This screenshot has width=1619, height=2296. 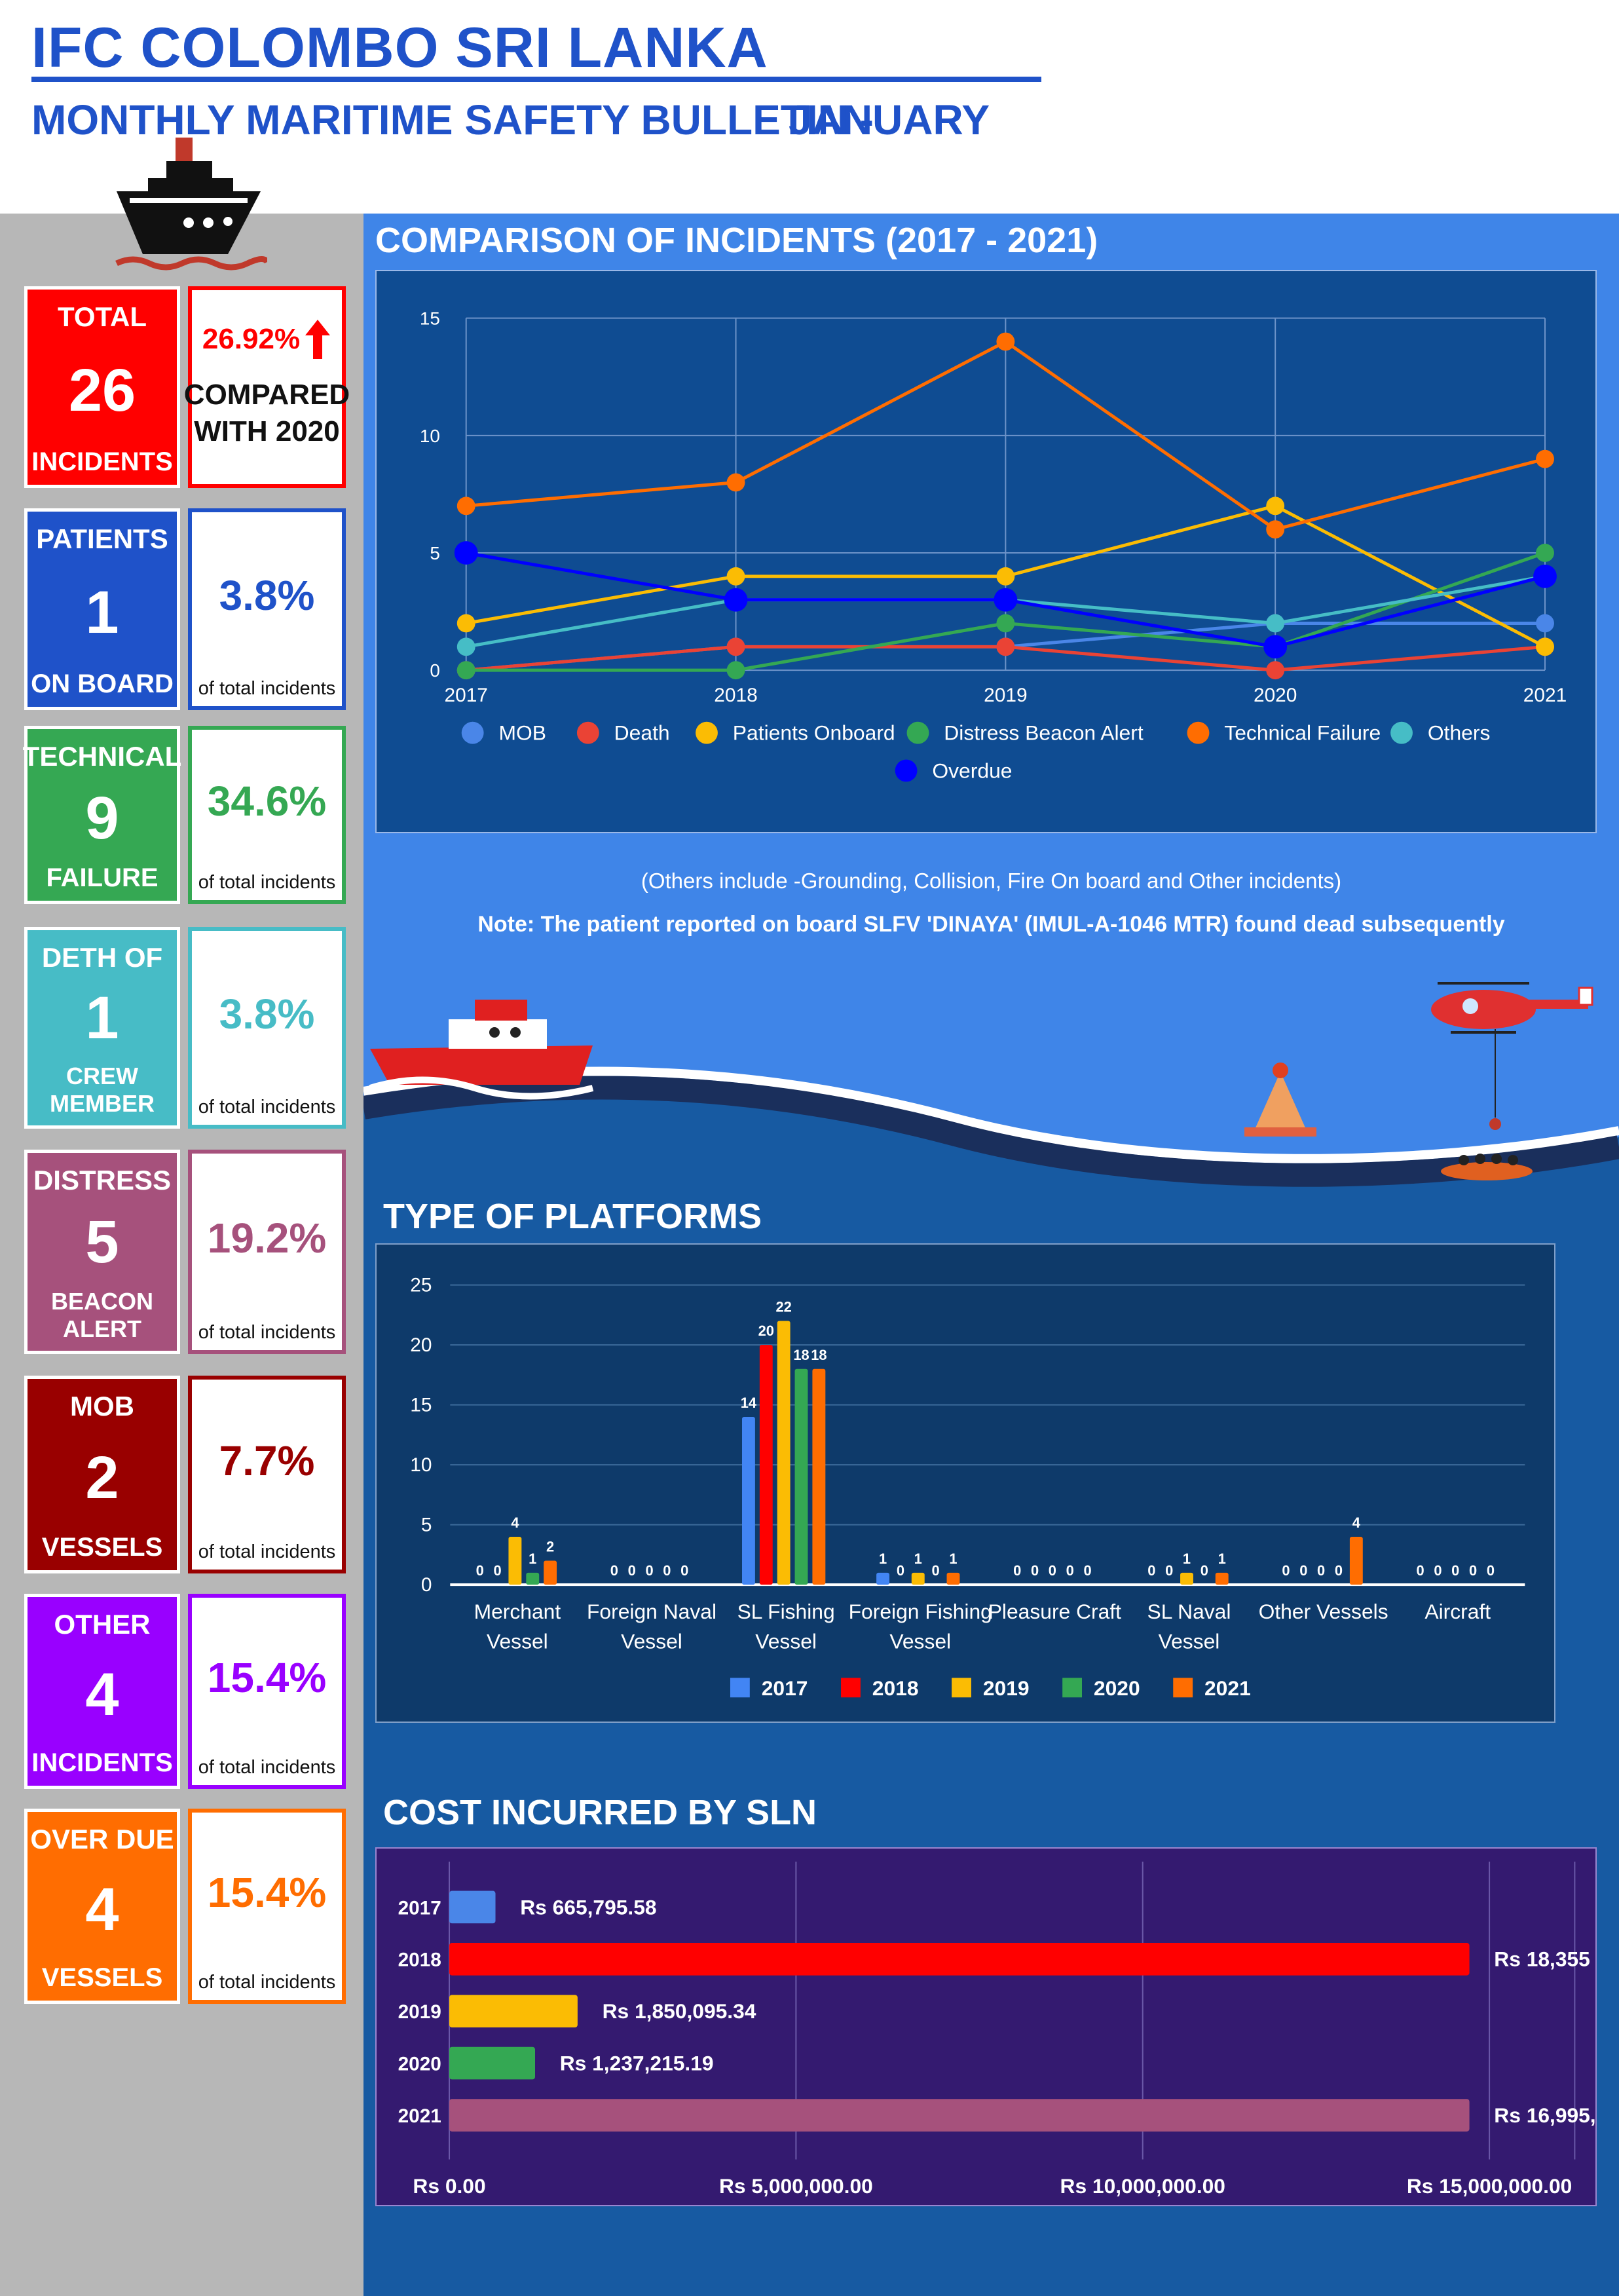 I want to click on compared-line-2: WITH 2020, so click(x=267, y=431).